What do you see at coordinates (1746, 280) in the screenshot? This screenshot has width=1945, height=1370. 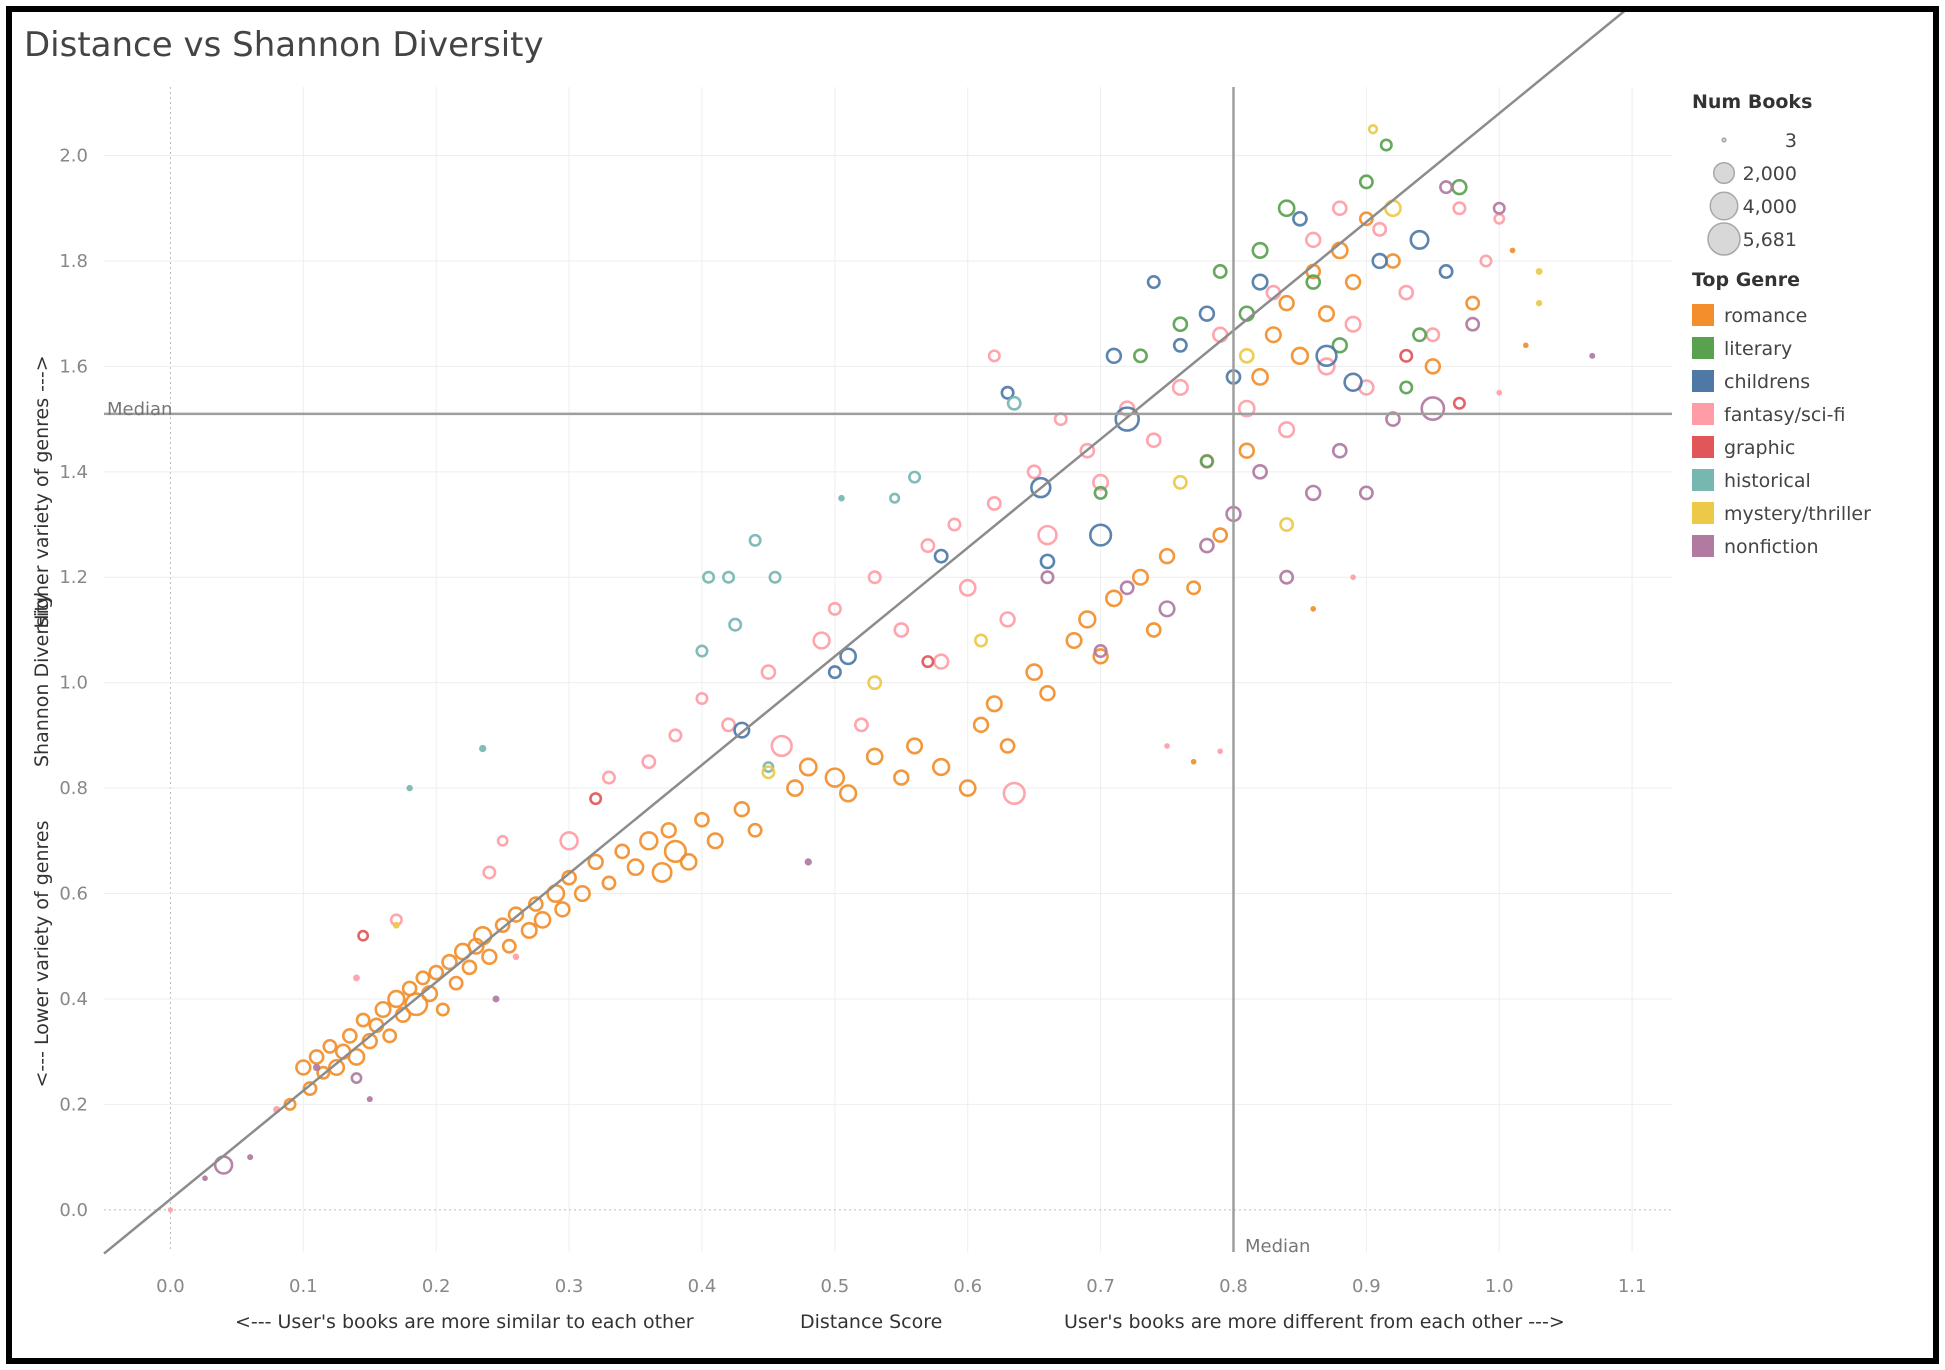 I see `color-legend-title: Top Genre` at bounding box center [1746, 280].